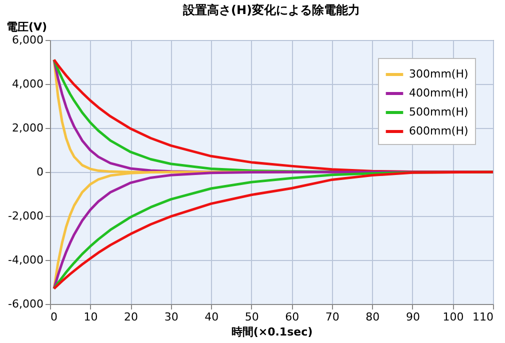  Describe the element at coordinates (438, 112) in the screenshot. I see `legend-label: 500mm(H)` at that location.